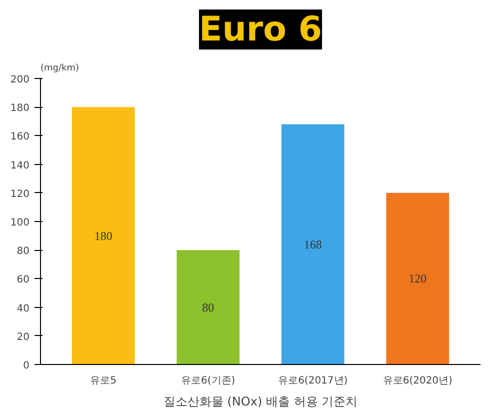 The width and height of the screenshot is (500, 411). Describe the element at coordinates (60, 69) in the screenshot. I see `y-axis-title: (mg/km)` at that location.